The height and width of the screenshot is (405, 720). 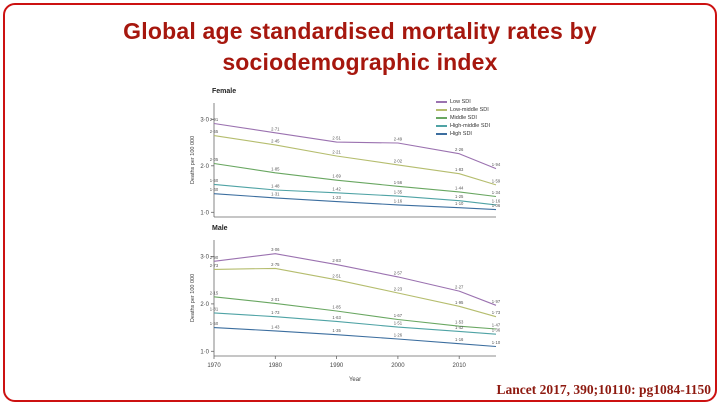 What do you see at coordinates (604, 389) in the screenshot?
I see `citation: Lancet 2017, 390;10110: pg1084-1150` at bounding box center [604, 389].